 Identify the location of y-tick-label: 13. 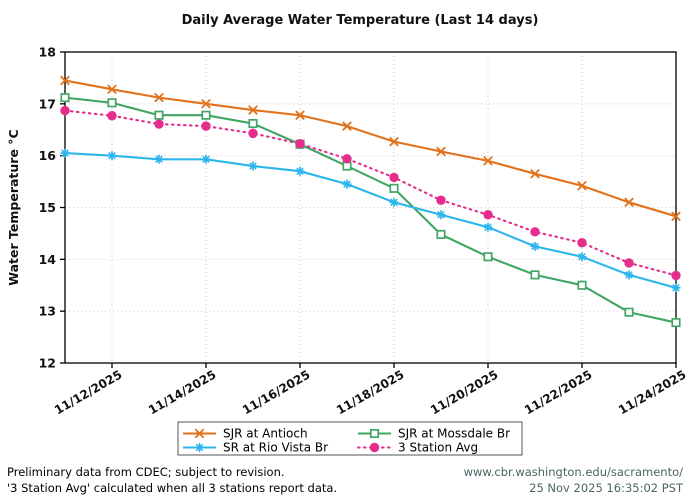
(47, 311).